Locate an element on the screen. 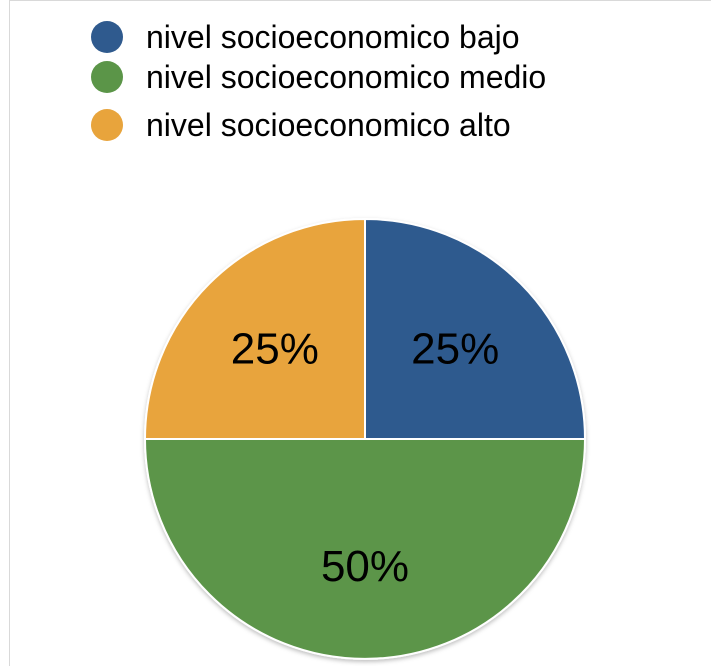 The height and width of the screenshot is (666, 711). legend-label-alto: nivel socioeconomico alto is located at coordinates (328, 125).